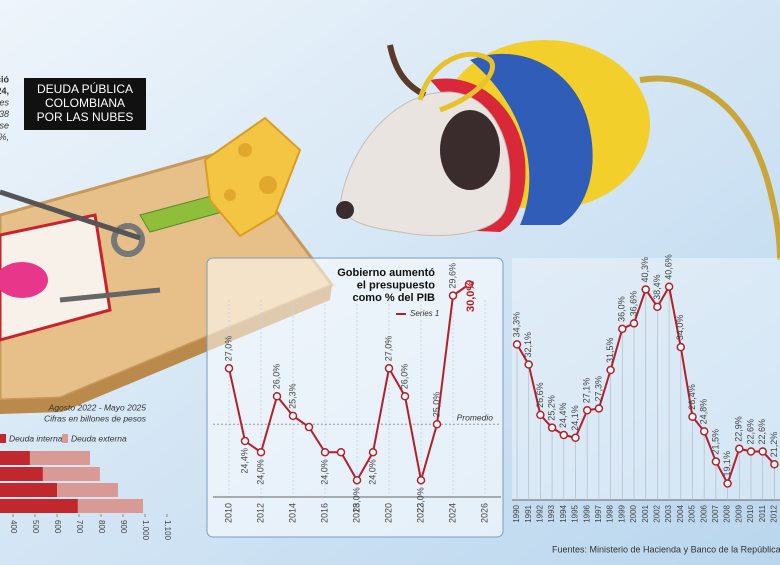 The image size is (780, 565). Describe the element at coordinates (4, 125) in the screenshot. I see `note-fragment: se` at that location.